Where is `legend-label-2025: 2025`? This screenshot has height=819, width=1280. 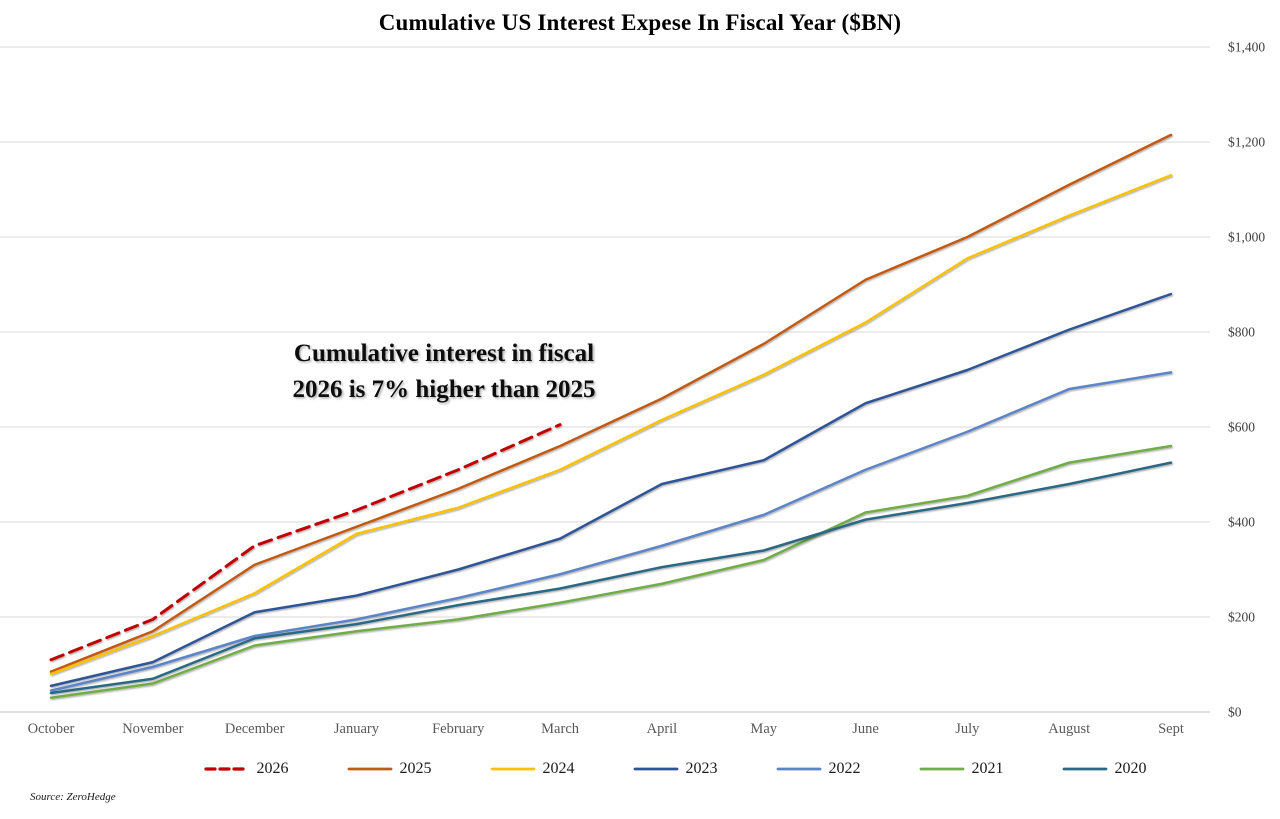
legend-label-2025: 2025 is located at coordinates (415, 768).